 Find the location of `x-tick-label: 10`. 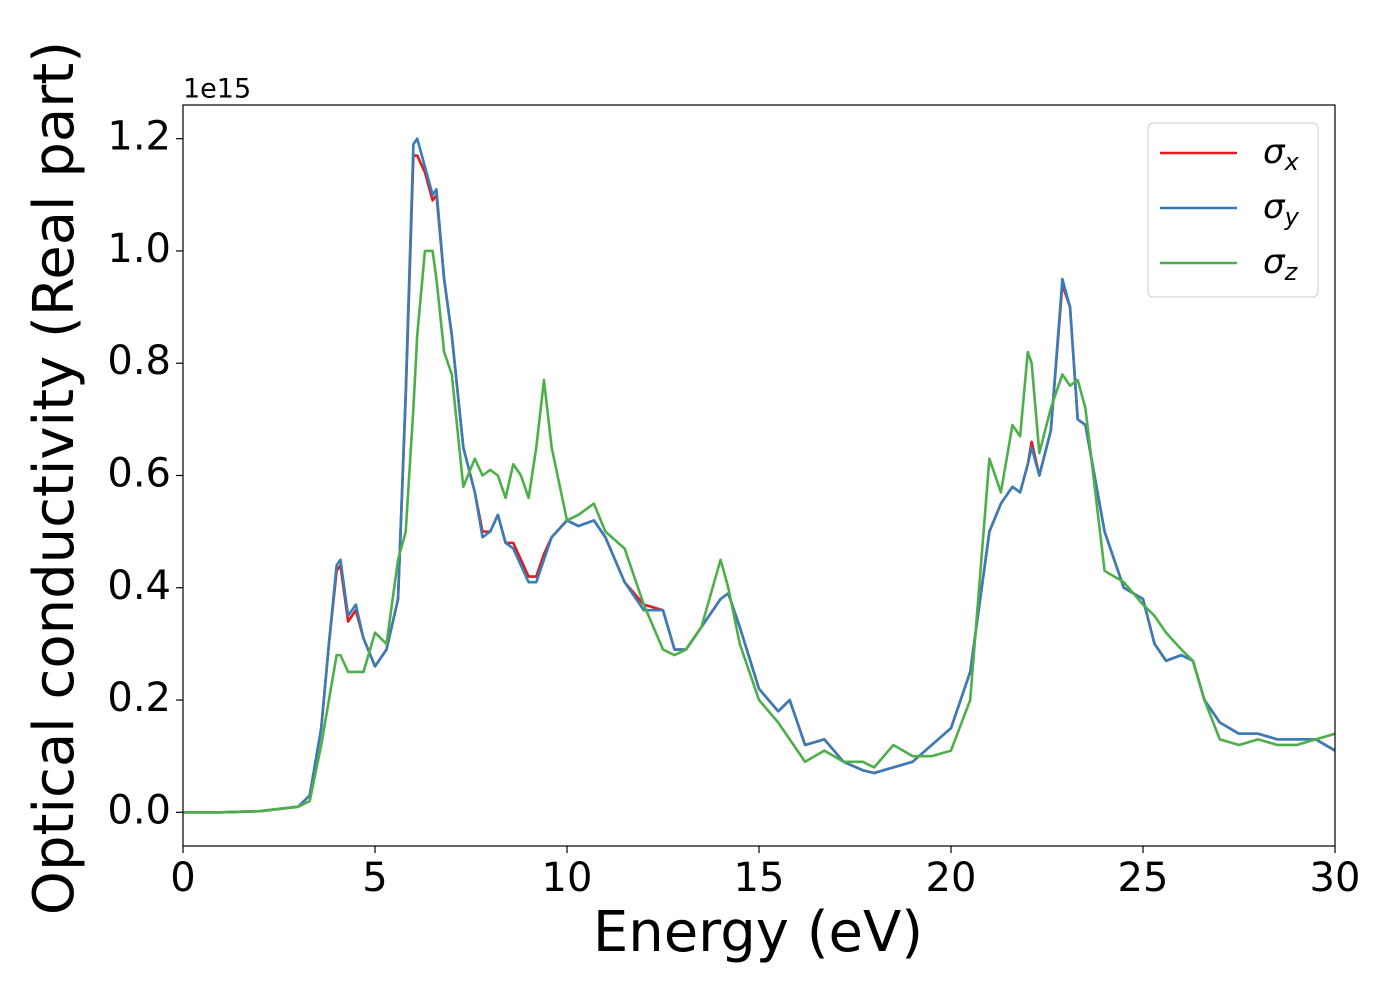

x-tick-label: 10 is located at coordinates (567, 878).